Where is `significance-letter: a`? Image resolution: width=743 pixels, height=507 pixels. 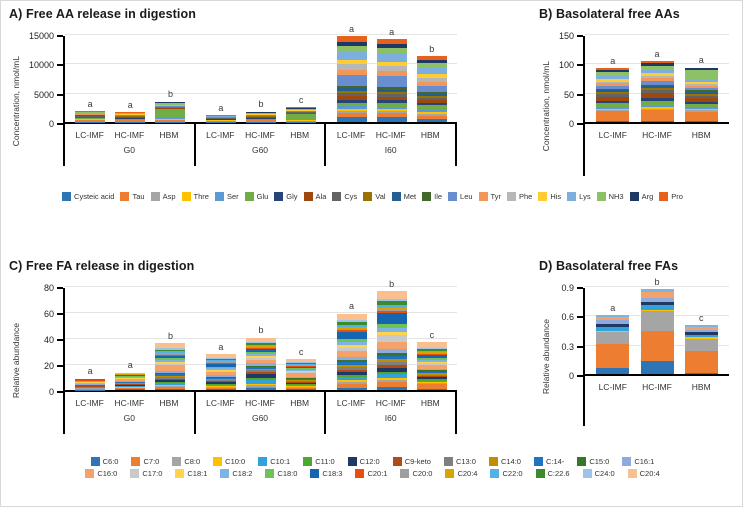
significance-letter: a is located at coordinates (90, 371).